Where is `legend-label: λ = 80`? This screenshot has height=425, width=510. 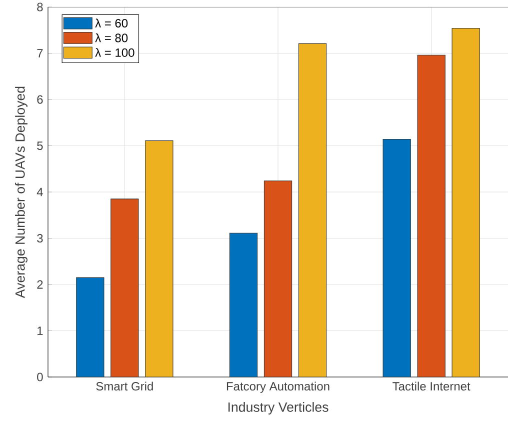 legend-label: λ = 80 is located at coordinates (111, 37).